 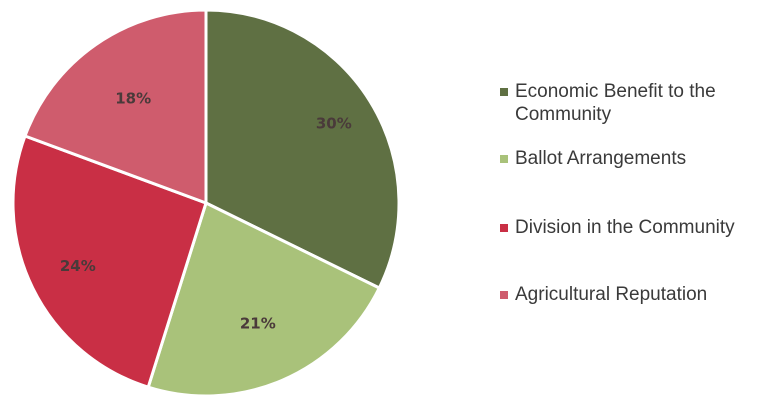 I want to click on pie-slice-value-label: 21%, so click(x=258, y=324).